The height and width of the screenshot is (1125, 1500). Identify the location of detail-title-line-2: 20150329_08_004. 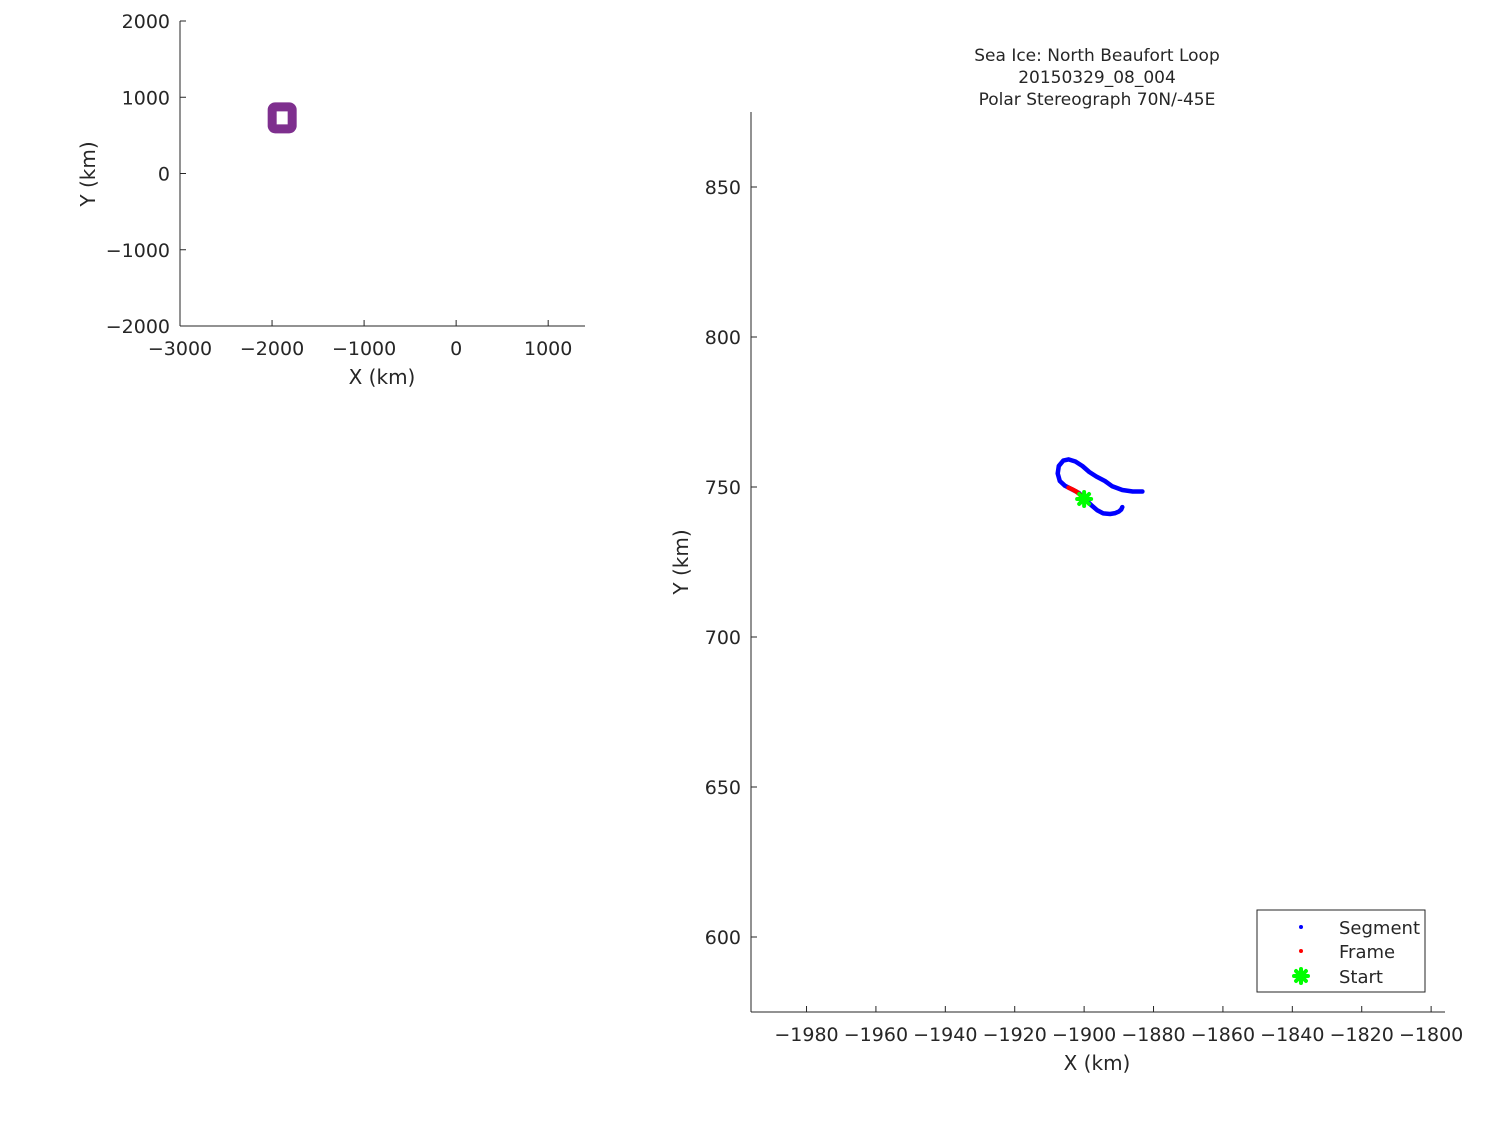
(1097, 78).